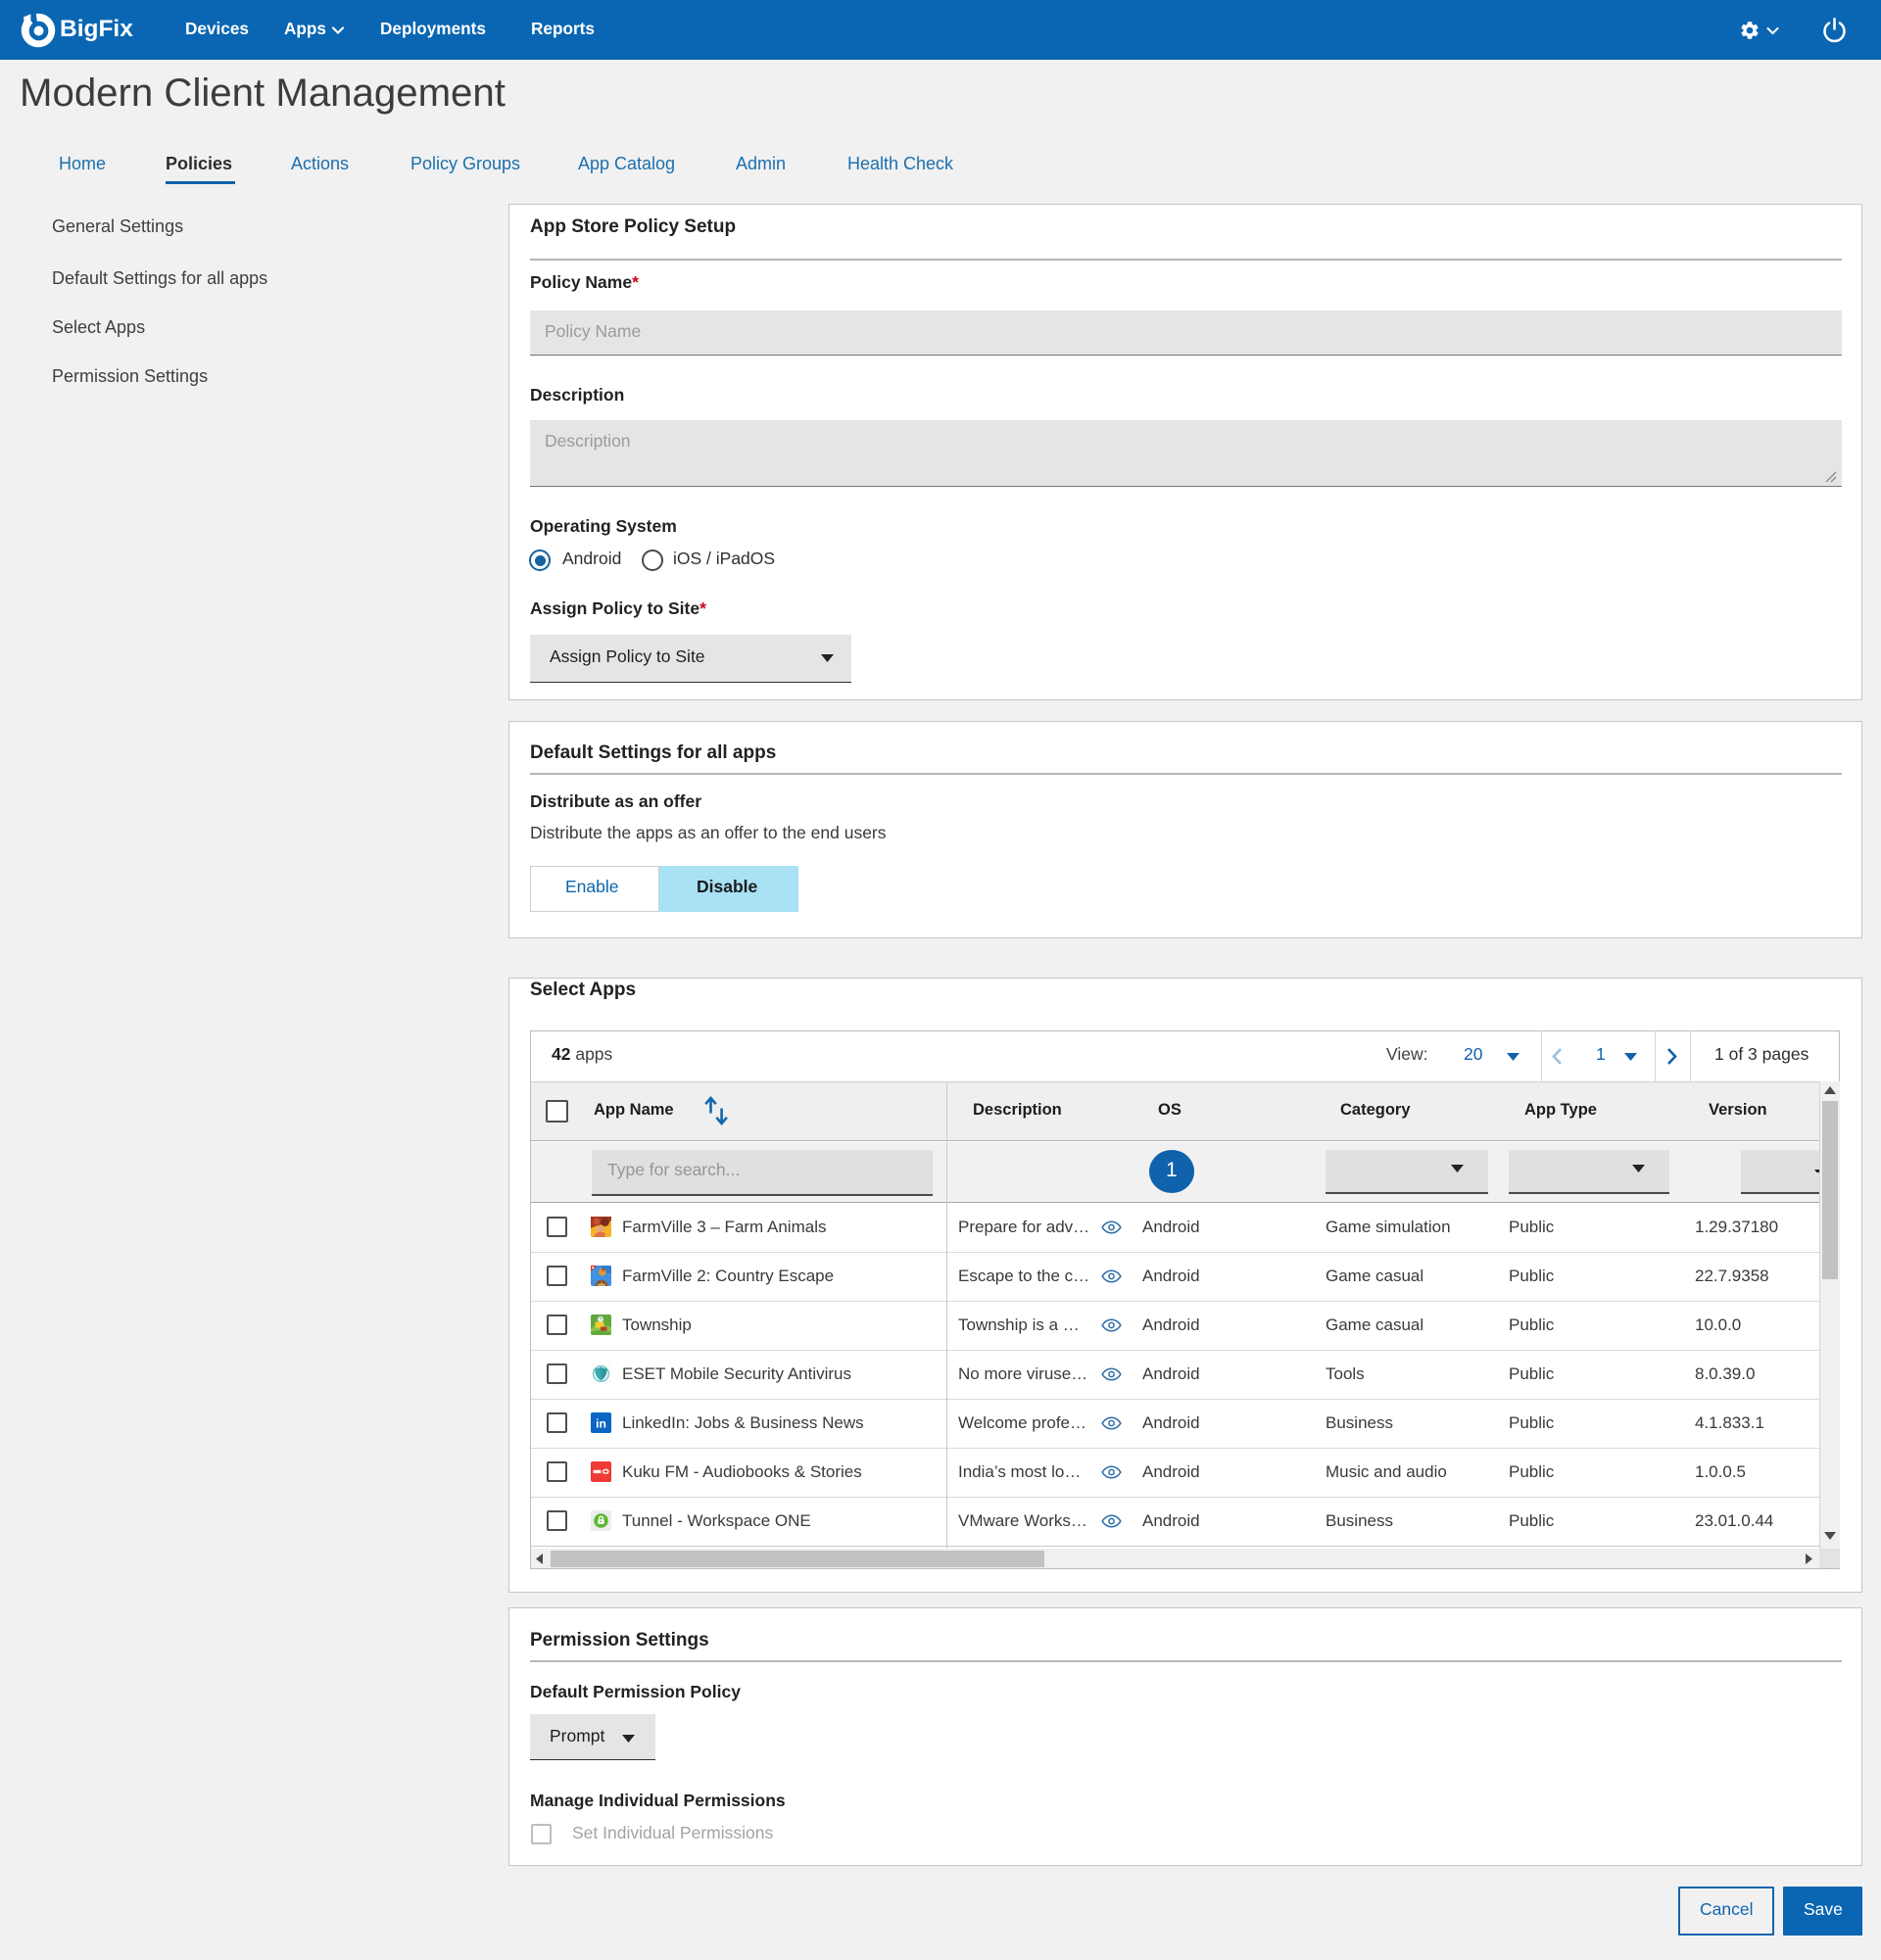 The width and height of the screenshot is (1881, 1960). I want to click on svg-text: in, so click(601, 1424).